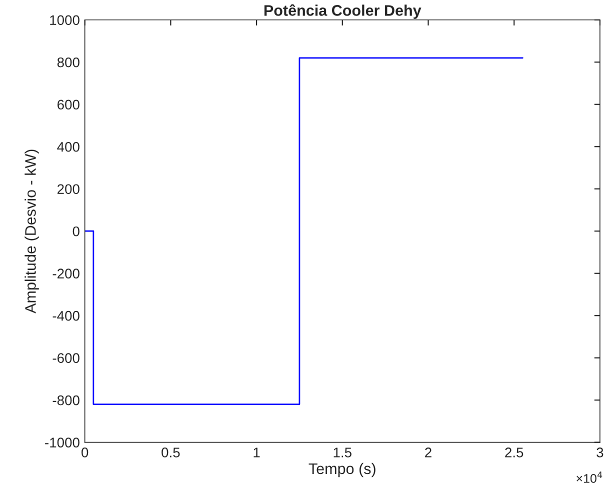 The width and height of the screenshot is (606, 497). What do you see at coordinates (69, 105) in the screenshot?
I see `y-tick-label: 600` at bounding box center [69, 105].